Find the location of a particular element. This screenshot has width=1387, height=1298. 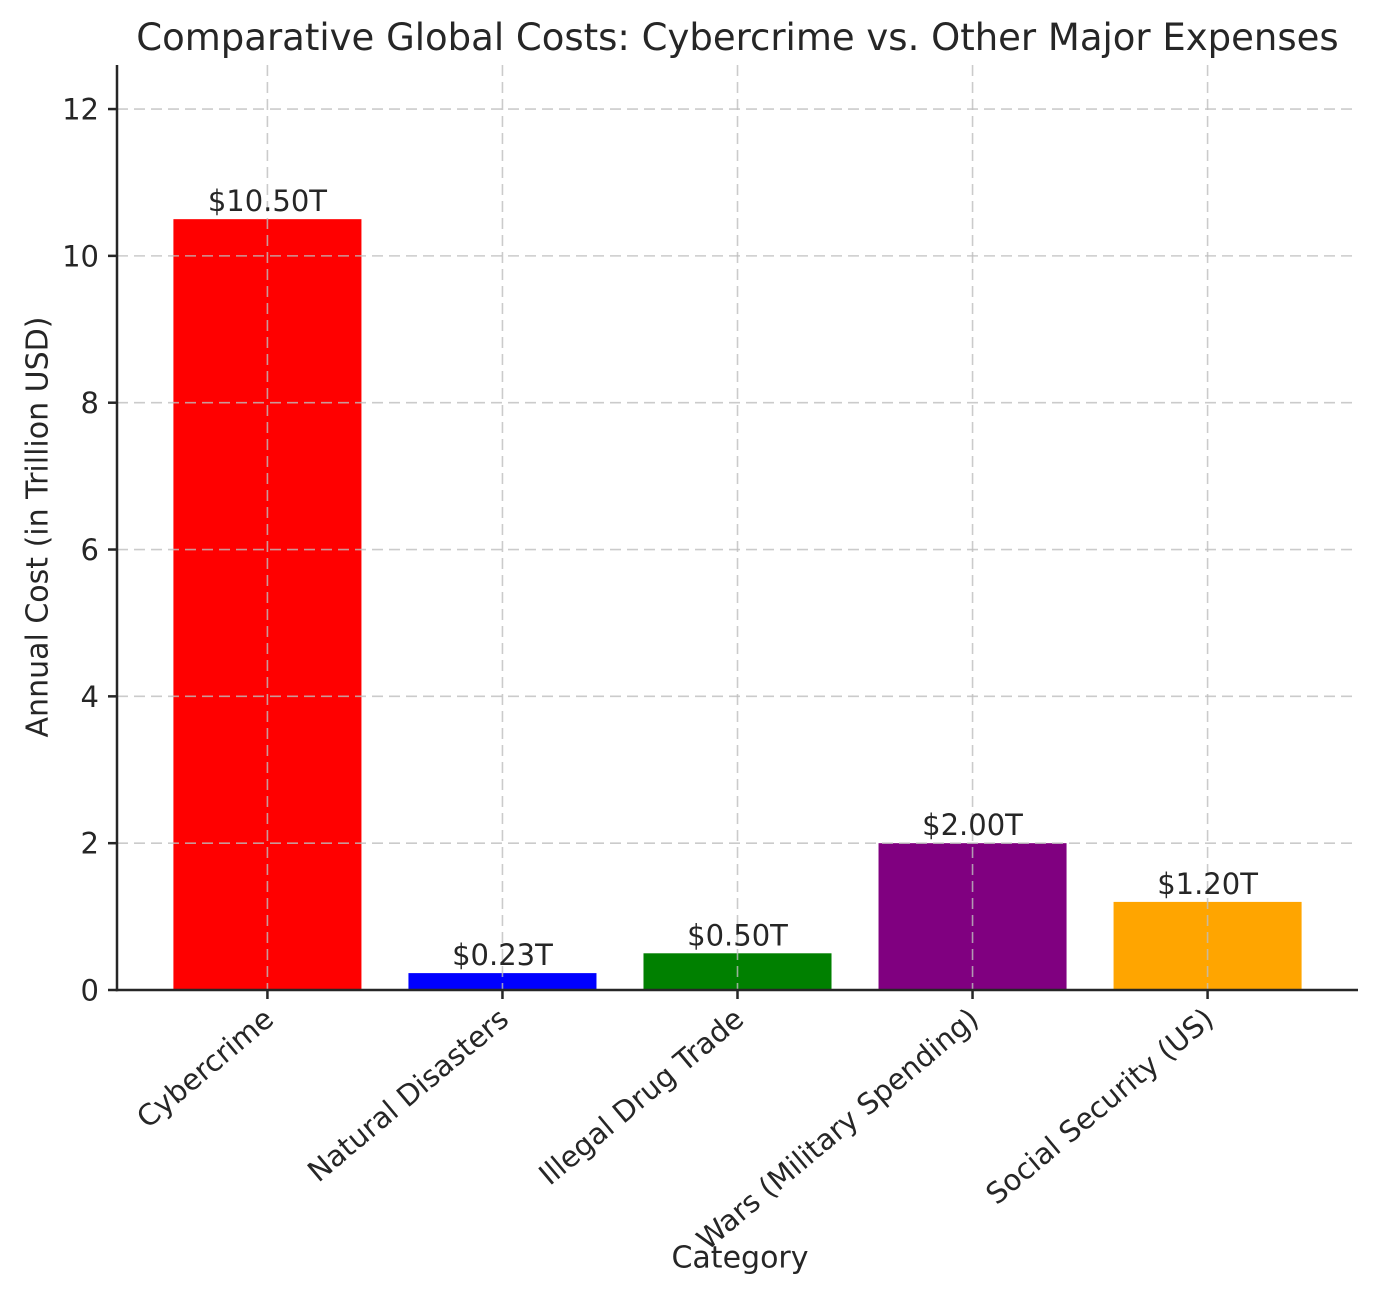

y-tick-label-4: 4 is located at coordinates (90, 697).